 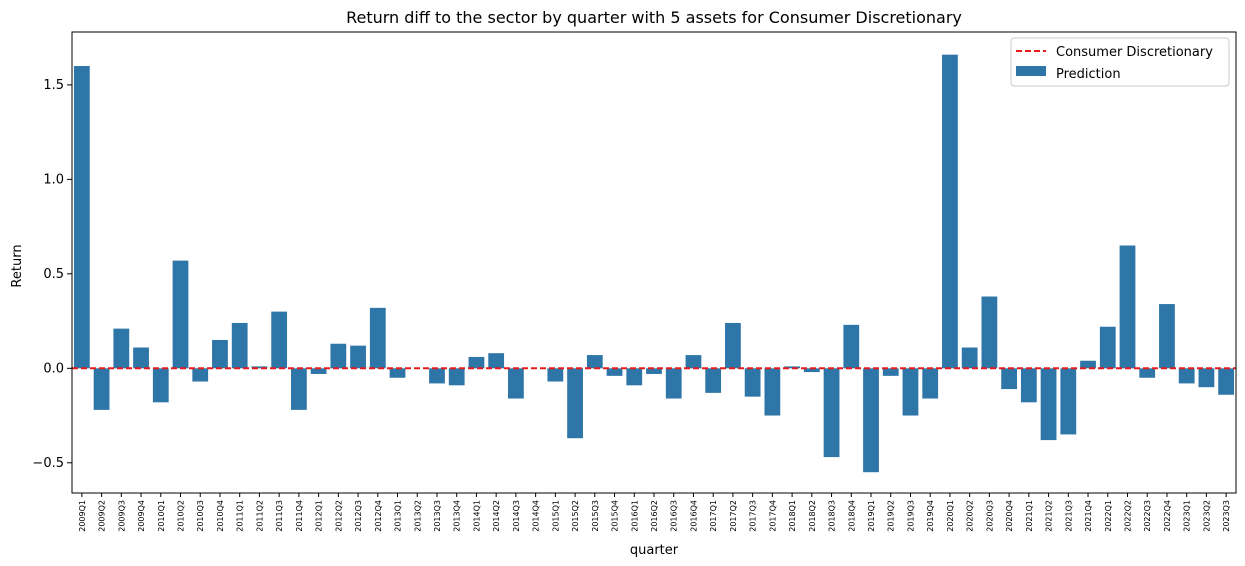 What do you see at coordinates (457, 516) in the screenshot?
I see `x-tick-label: 2013Q4` at bounding box center [457, 516].